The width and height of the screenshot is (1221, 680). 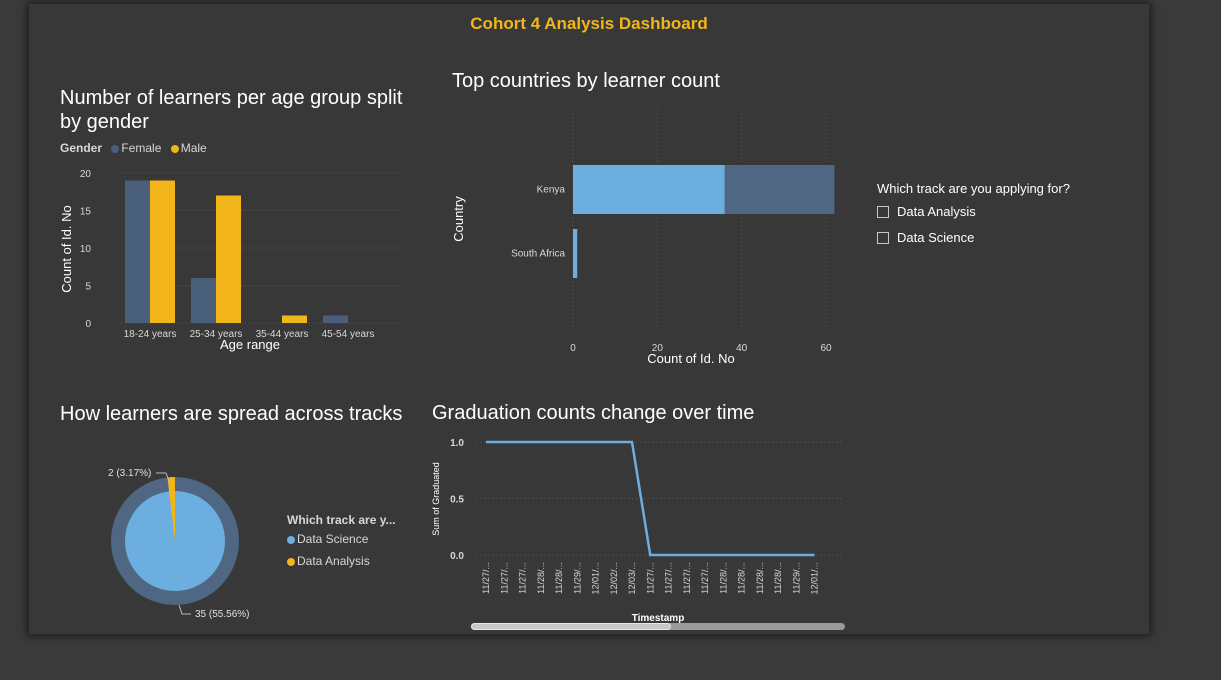 I want to click on age-xtick: 35-44 years, so click(x=282, y=334).